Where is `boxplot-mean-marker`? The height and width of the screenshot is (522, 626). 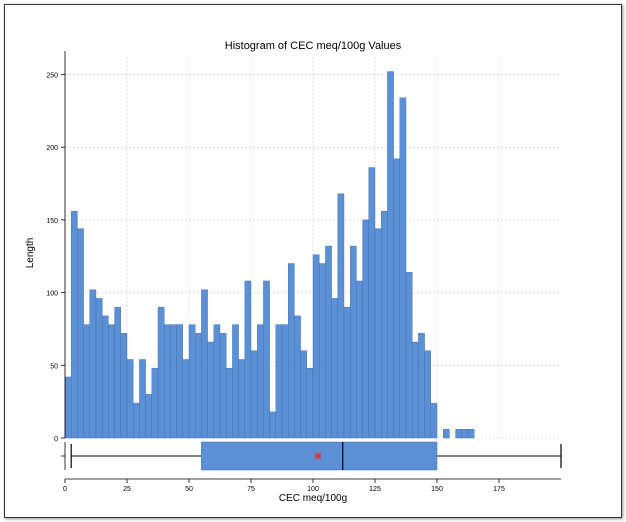
boxplot-mean-marker is located at coordinates (318, 456).